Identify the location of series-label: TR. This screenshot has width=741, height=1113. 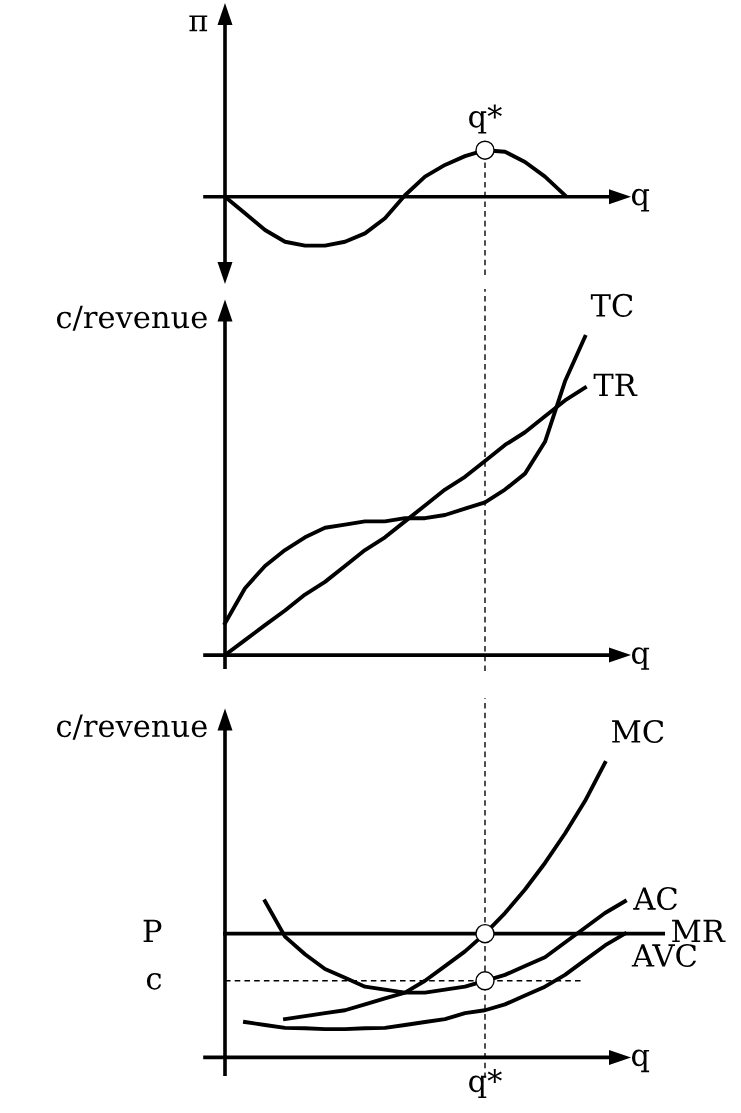
(615, 385).